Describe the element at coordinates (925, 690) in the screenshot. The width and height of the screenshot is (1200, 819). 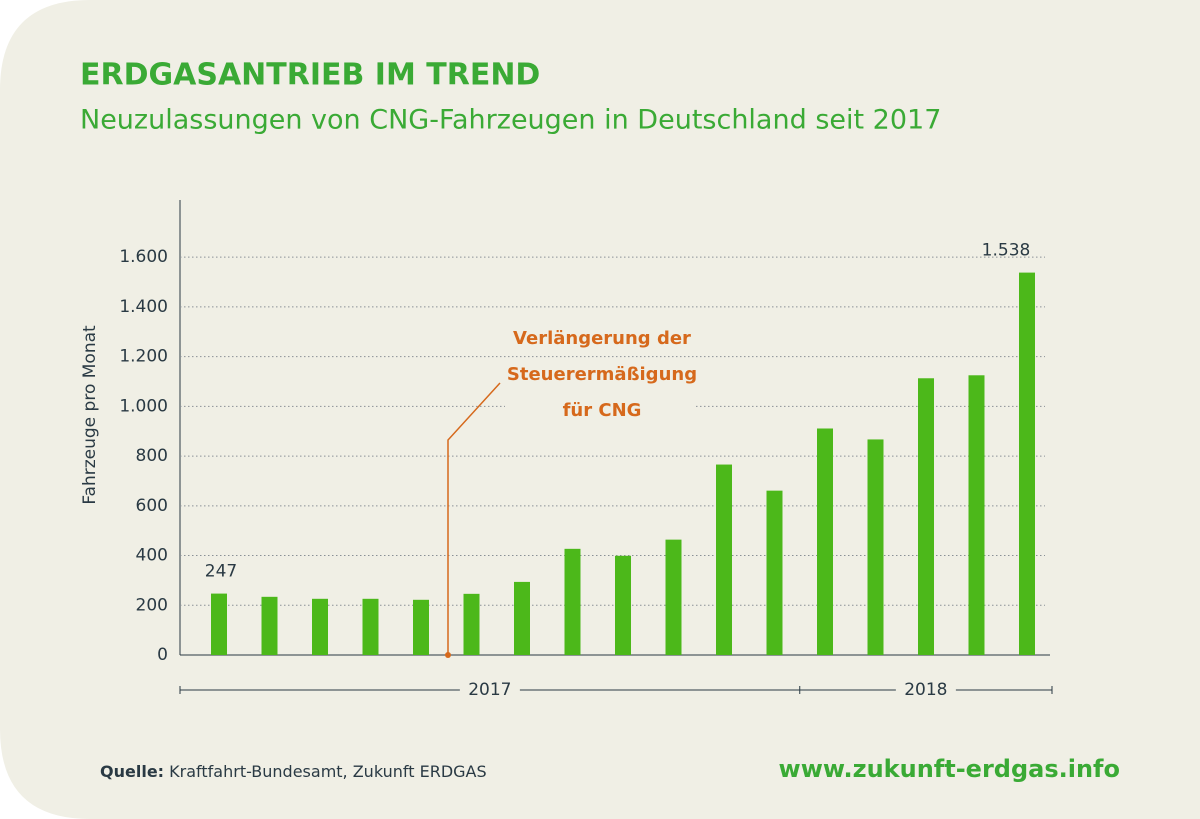
I see `group-label: 2018` at that location.